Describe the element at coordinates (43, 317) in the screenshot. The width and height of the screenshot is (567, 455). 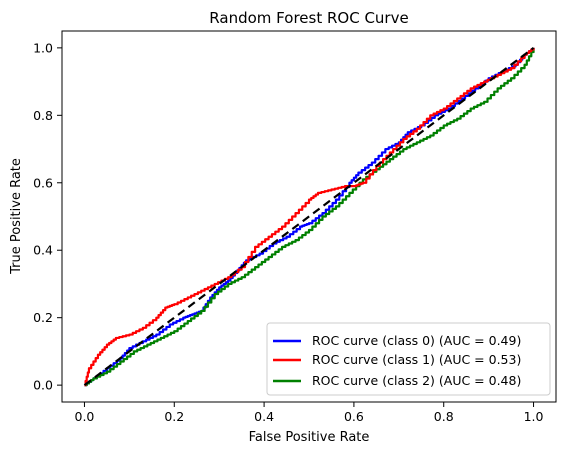
I see `y-tick-label: 0.2` at that location.